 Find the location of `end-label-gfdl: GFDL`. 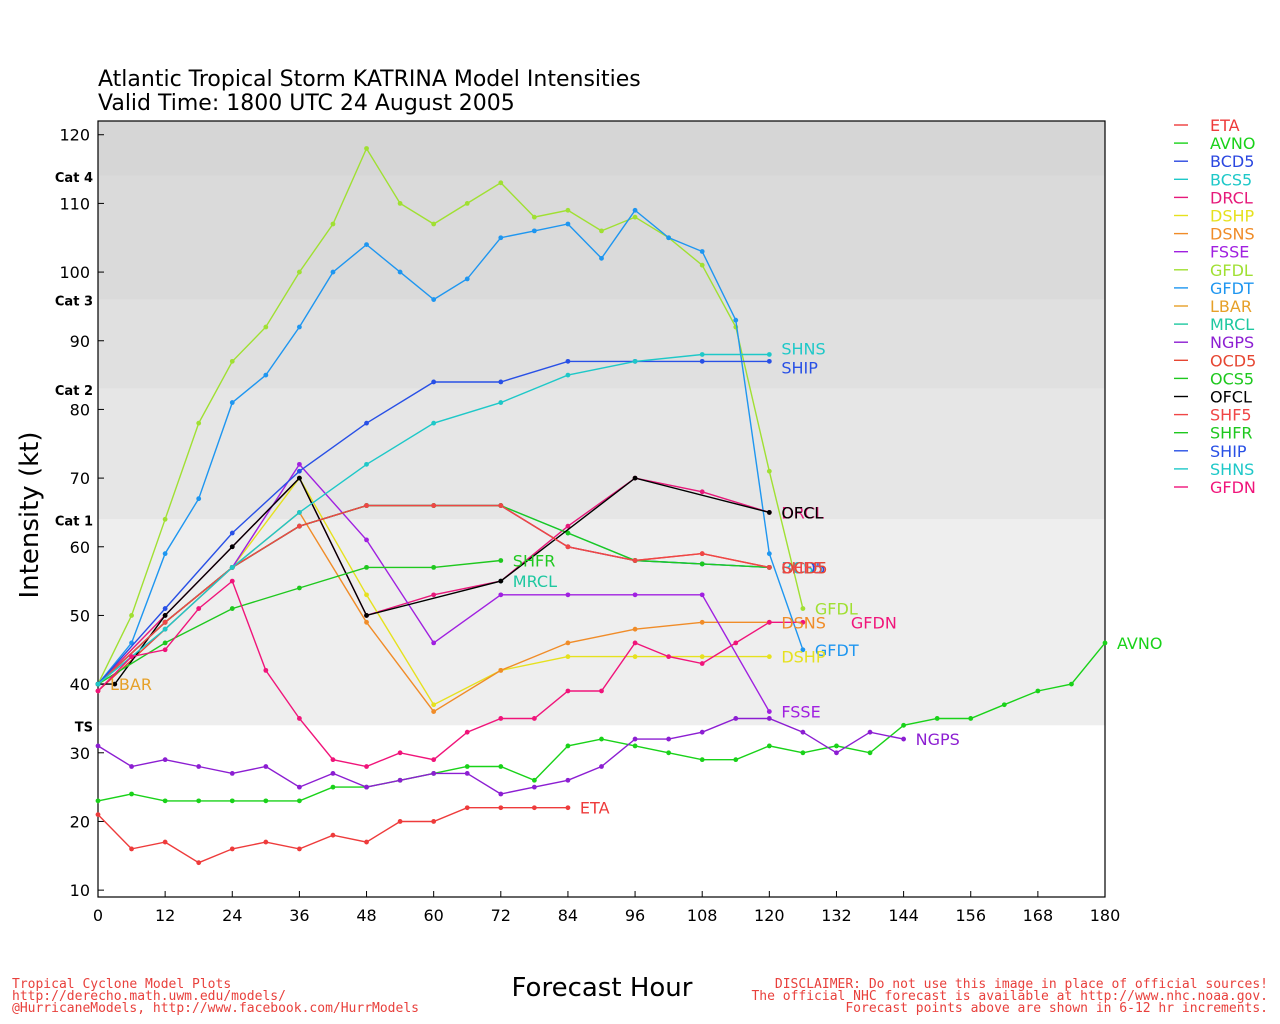

end-label-gfdl: GFDL is located at coordinates (836, 609).